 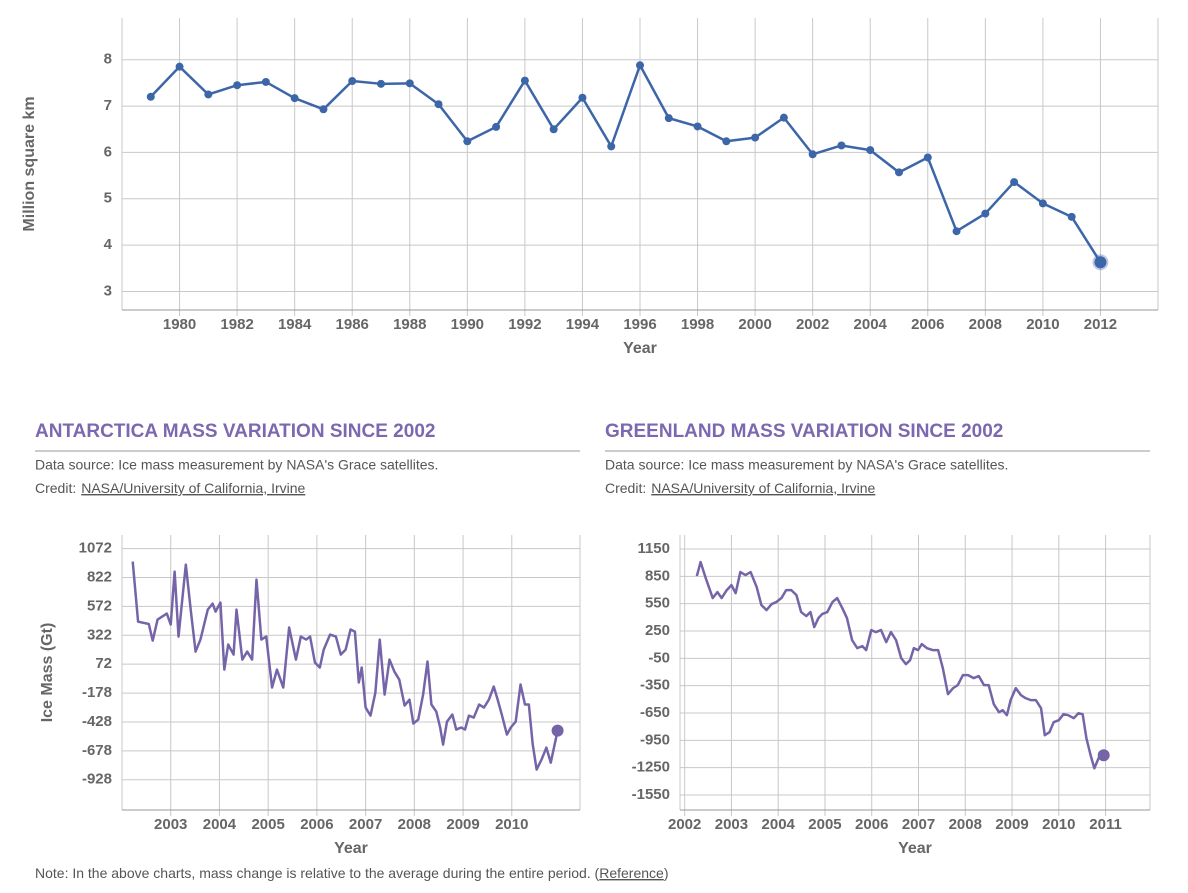 I want to click on y-axis-label: Ice Mass (Gt), so click(x=47, y=673).